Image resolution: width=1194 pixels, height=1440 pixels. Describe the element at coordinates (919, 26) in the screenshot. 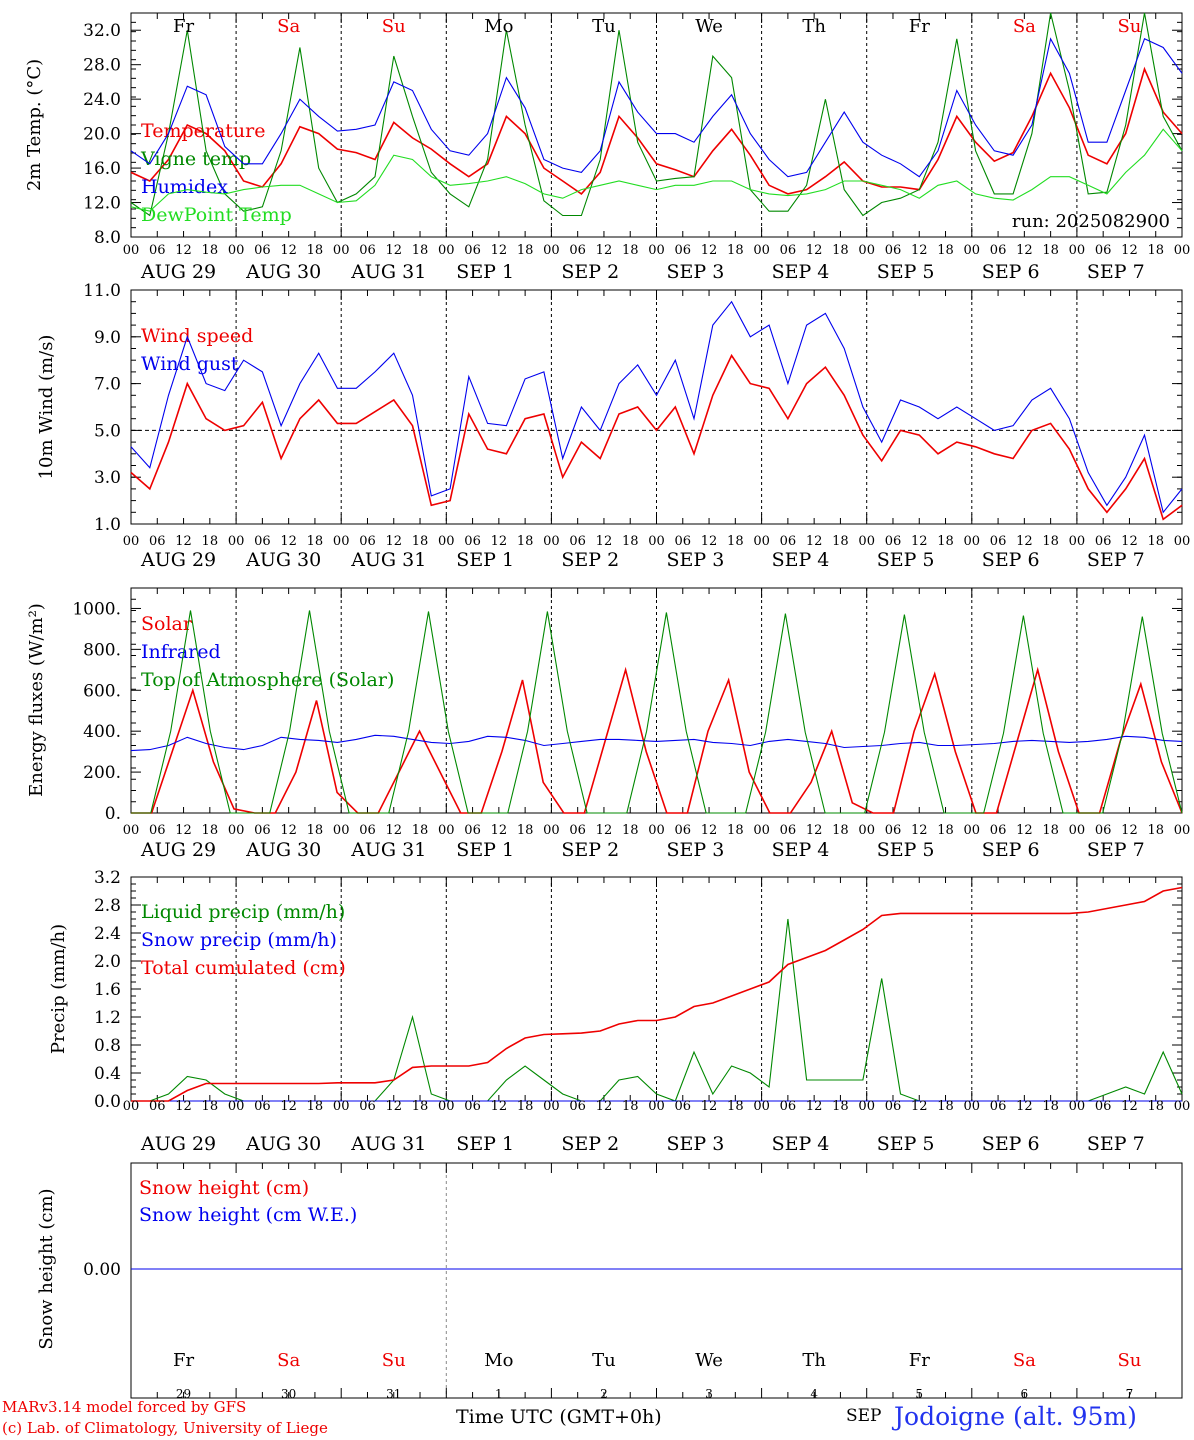

I see `weekday-label: Fr` at that location.